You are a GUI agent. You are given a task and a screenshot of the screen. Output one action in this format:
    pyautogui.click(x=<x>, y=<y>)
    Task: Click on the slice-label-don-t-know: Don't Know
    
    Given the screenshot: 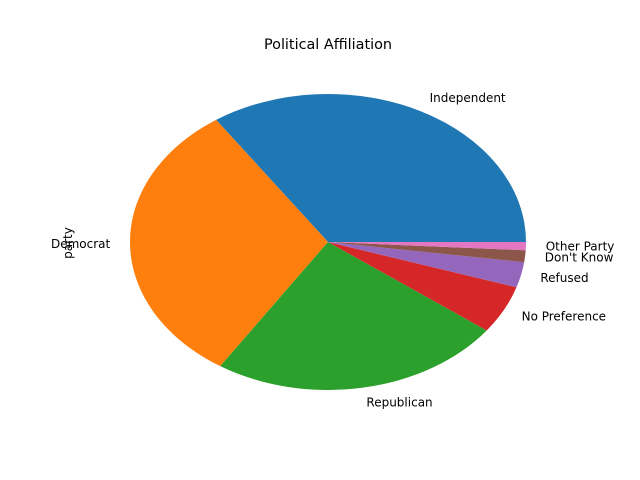 What is the action you would take?
    pyautogui.click(x=579, y=258)
    